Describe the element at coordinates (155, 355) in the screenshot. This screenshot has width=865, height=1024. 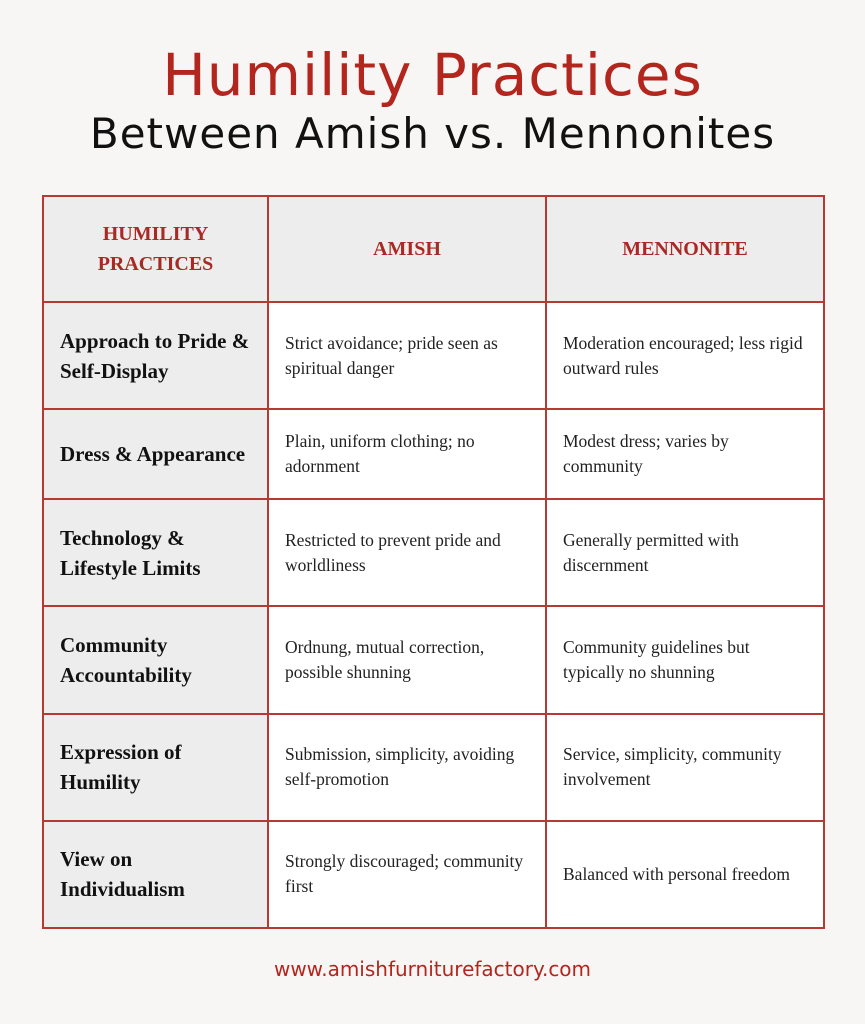
I see `row-practice: Approach to Pride & Self-Display` at that location.